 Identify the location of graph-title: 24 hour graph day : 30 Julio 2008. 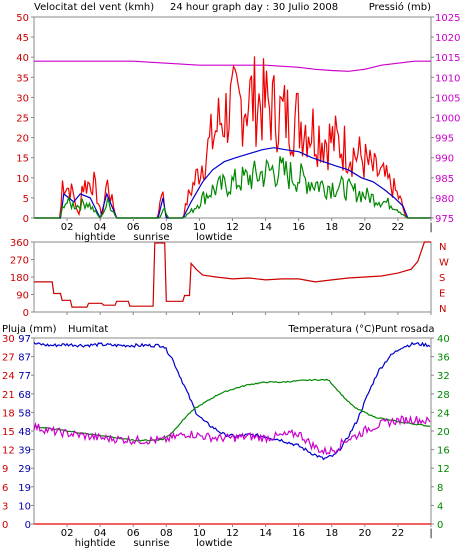
(254, 7).